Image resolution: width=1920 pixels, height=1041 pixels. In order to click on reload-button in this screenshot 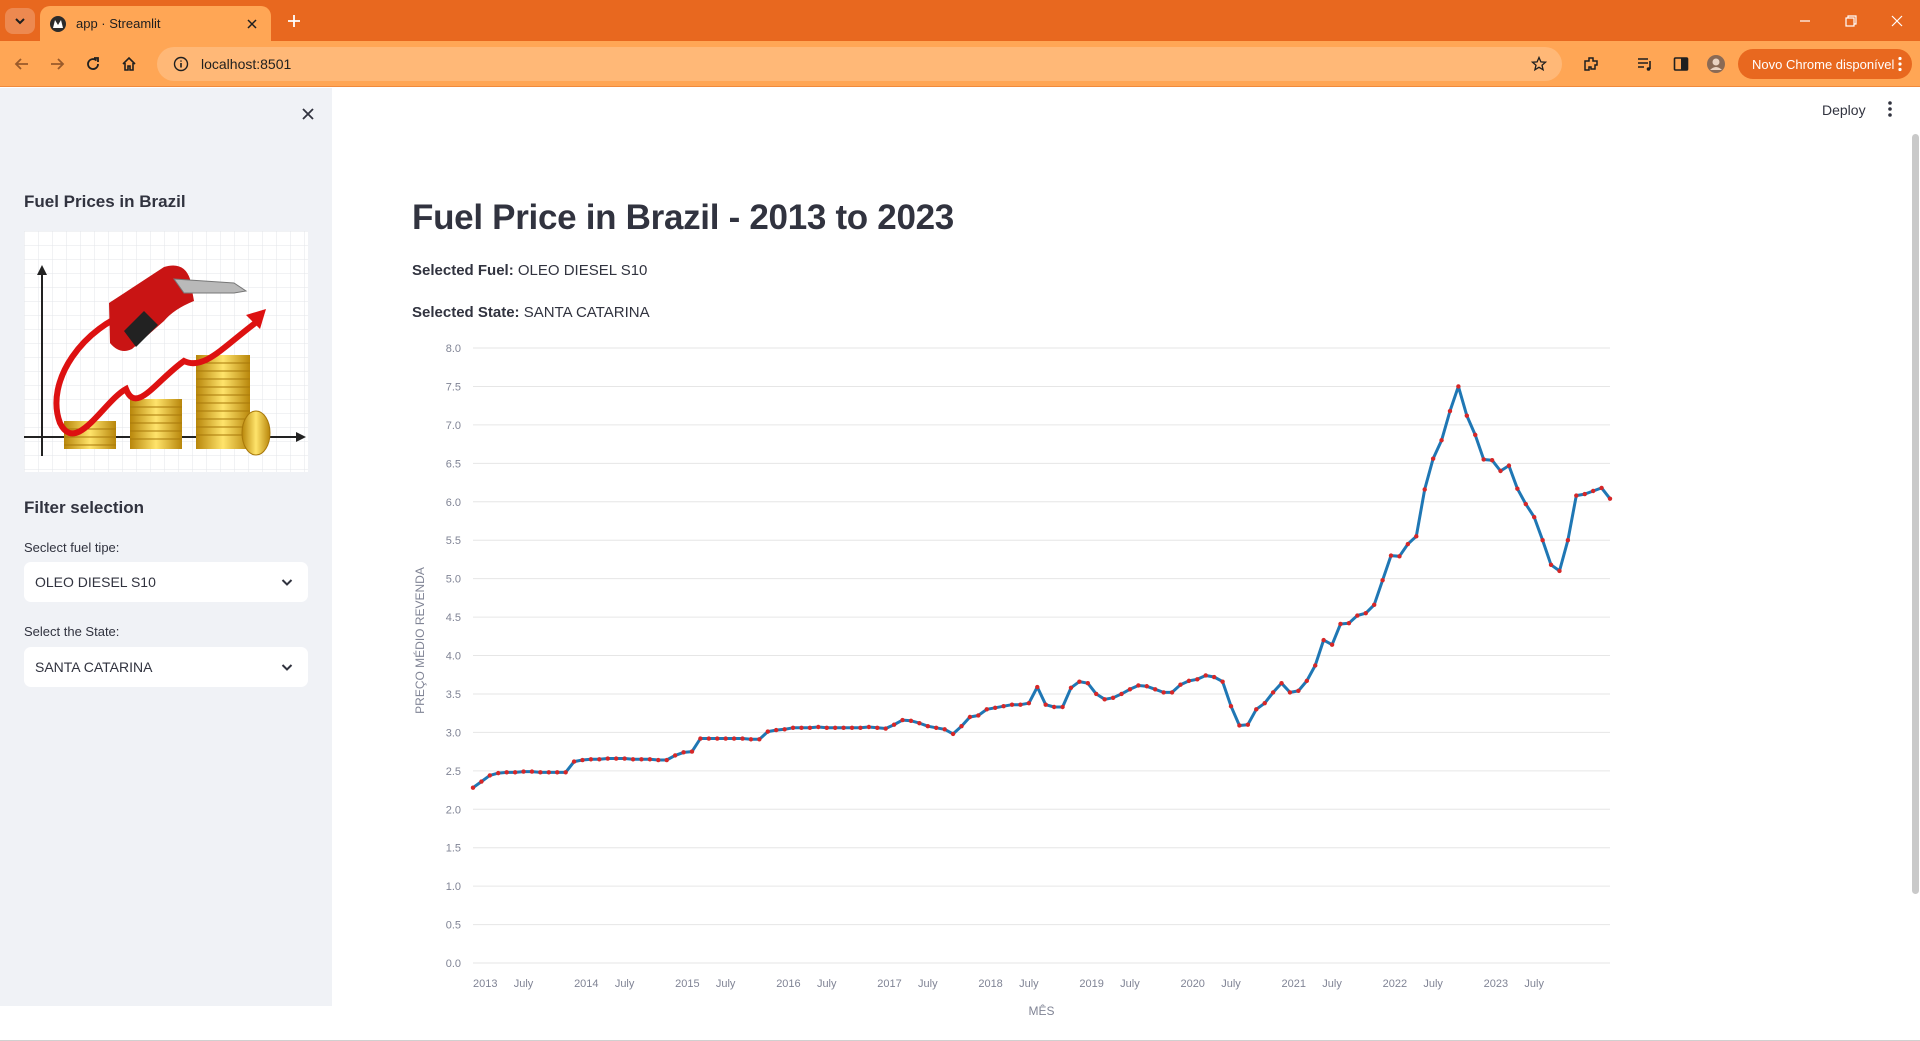, I will do `click(93, 64)`.